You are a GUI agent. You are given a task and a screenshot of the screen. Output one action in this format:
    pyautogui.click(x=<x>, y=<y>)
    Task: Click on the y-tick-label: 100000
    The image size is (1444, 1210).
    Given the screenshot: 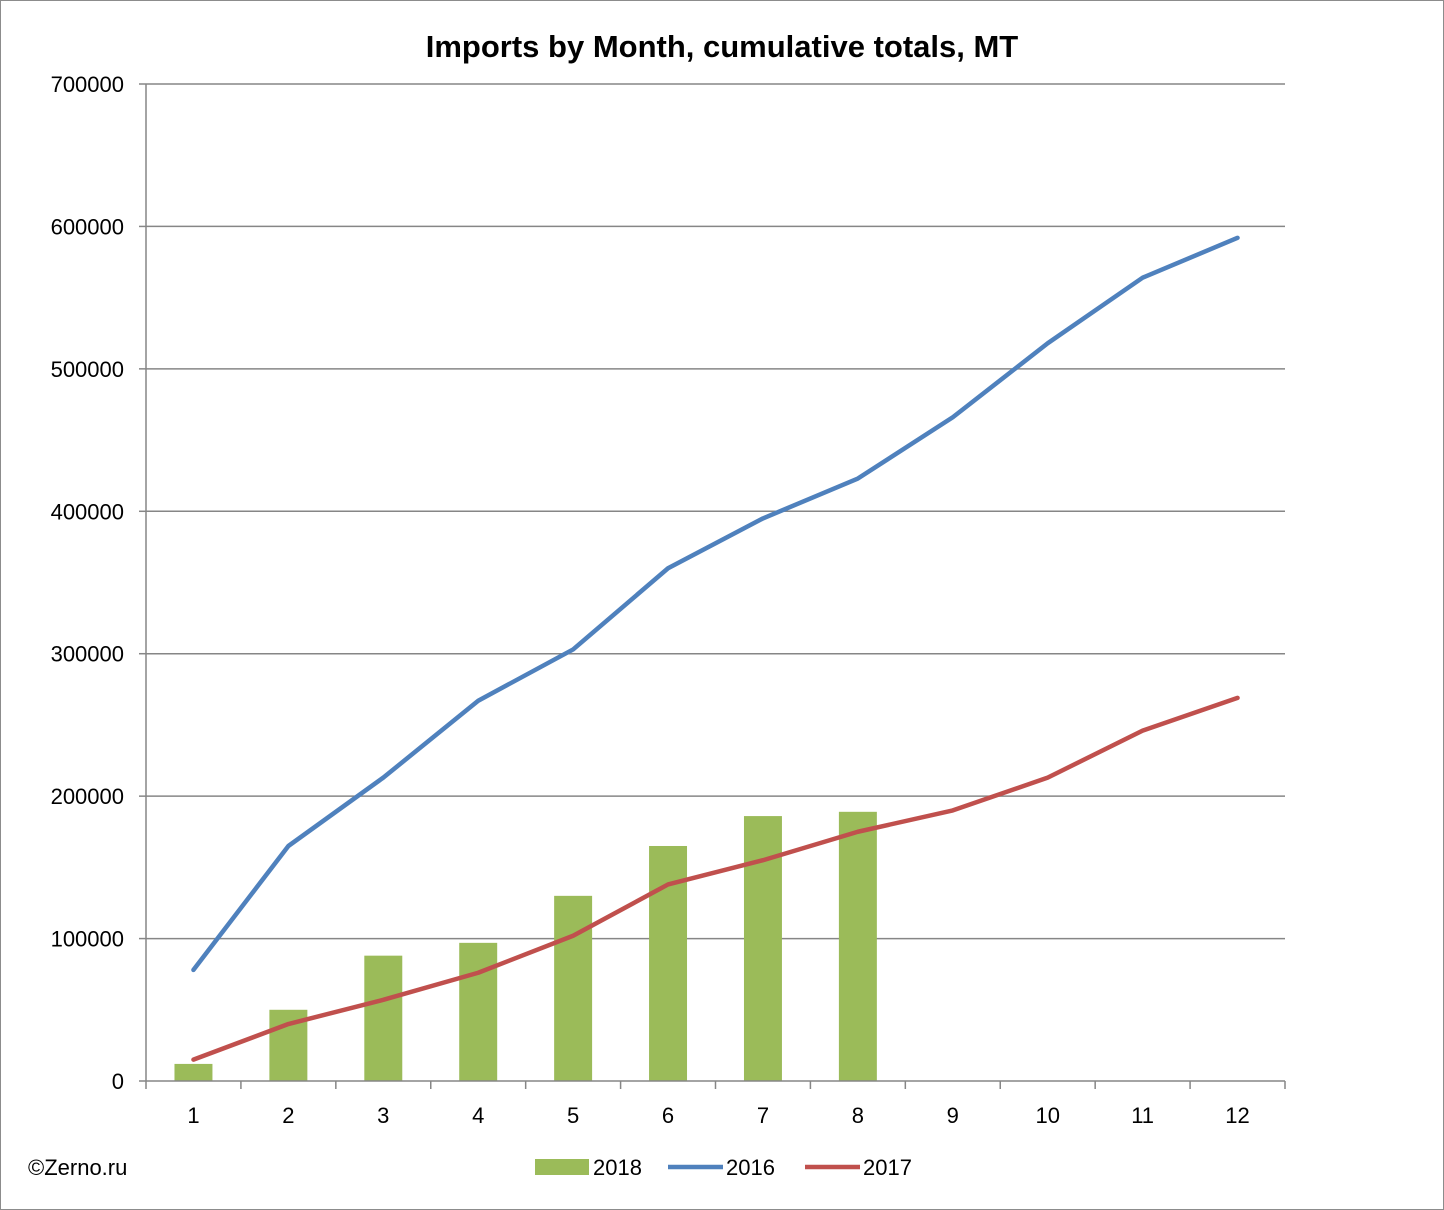 What is the action you would take?
    pyautogui.click(x=87, y=939)
    